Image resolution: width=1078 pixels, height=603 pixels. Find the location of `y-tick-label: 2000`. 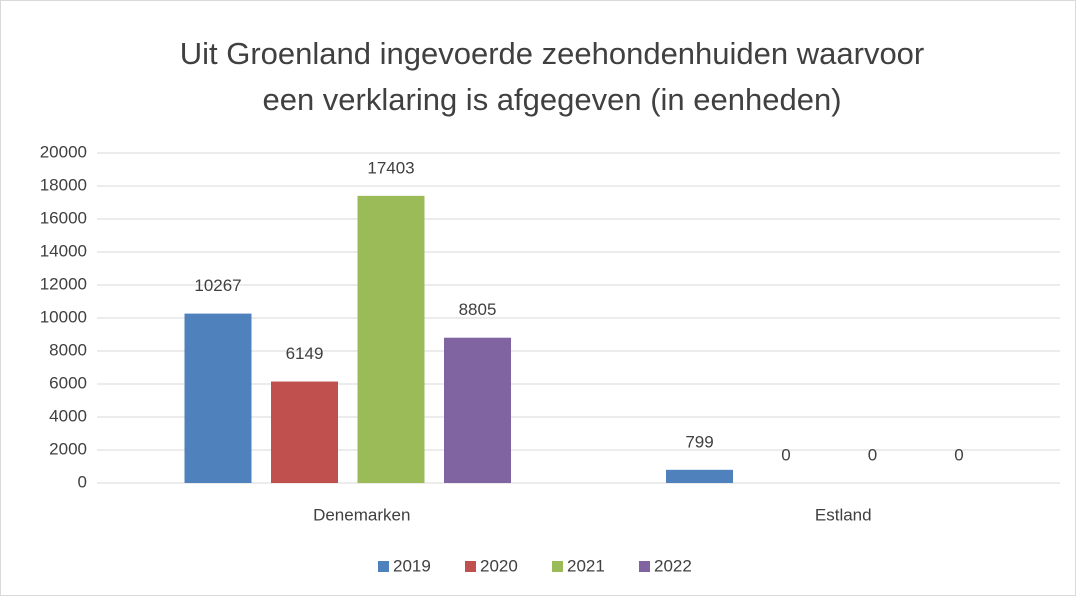

y-tick-label: 2000 is located at coordinates (68, 448).